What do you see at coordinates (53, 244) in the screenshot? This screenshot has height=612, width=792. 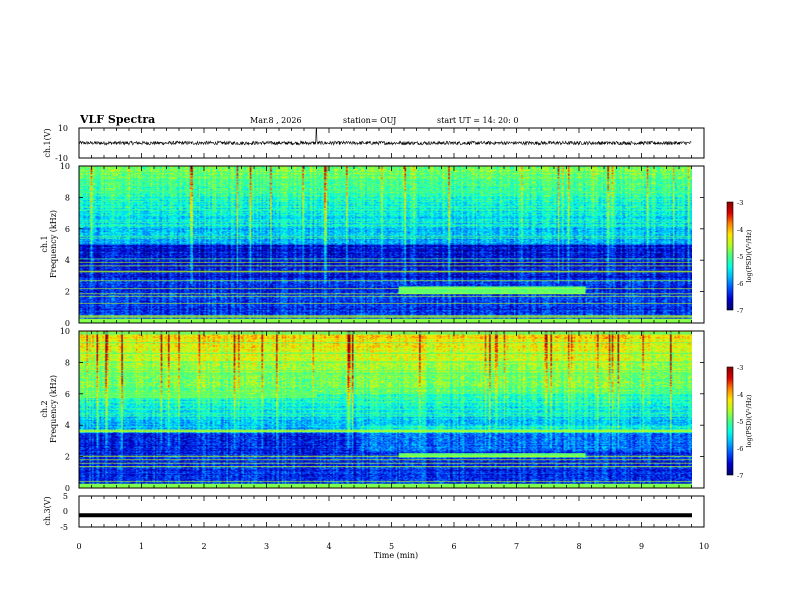 I see `ch1-spectrogram-ylabel-freq: Frequency (kHz)` at bounding box center [53, 244].